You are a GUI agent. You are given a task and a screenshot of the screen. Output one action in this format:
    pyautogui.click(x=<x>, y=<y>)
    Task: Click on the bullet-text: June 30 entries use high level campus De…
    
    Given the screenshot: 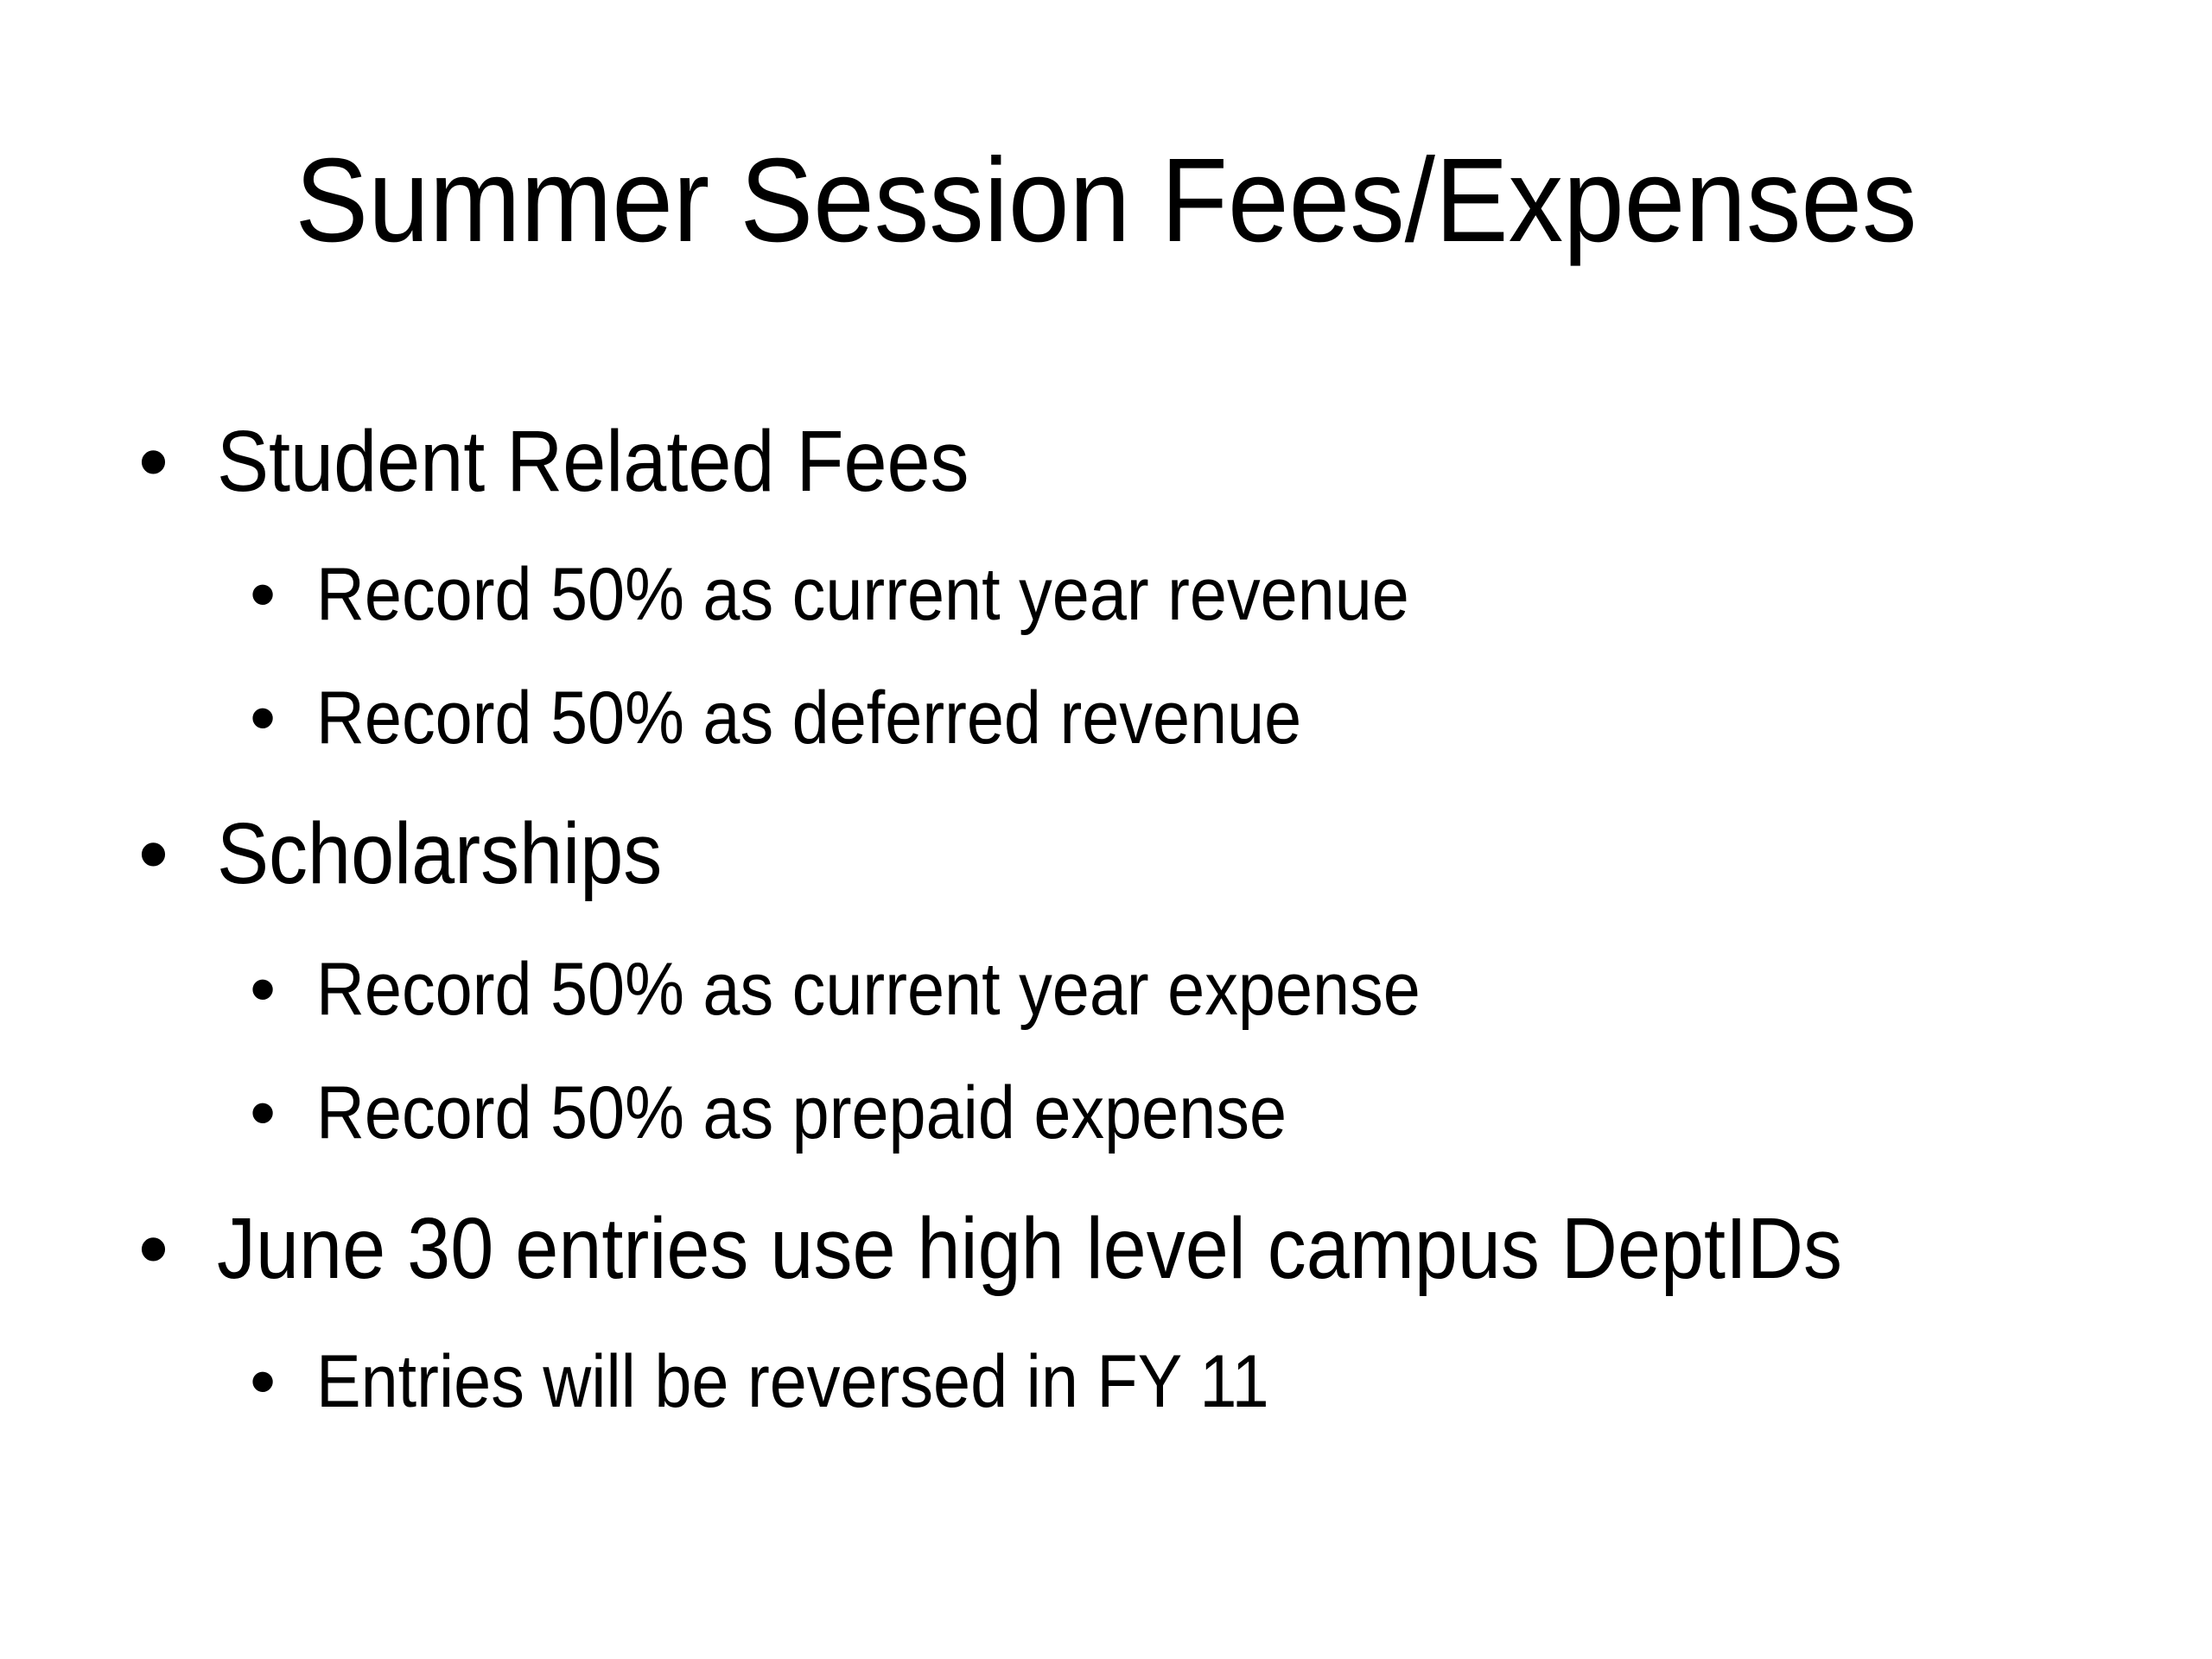 What is the action you would take?
    pyautogui.click(x=1030, y=1248)
    